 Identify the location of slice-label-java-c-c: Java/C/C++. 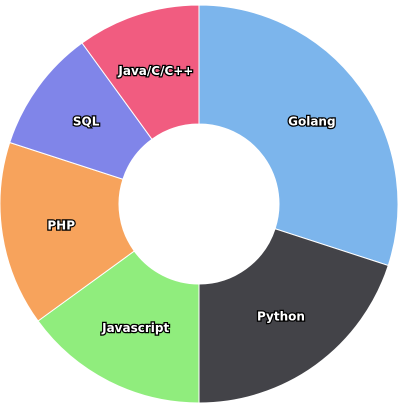
(155, 71).